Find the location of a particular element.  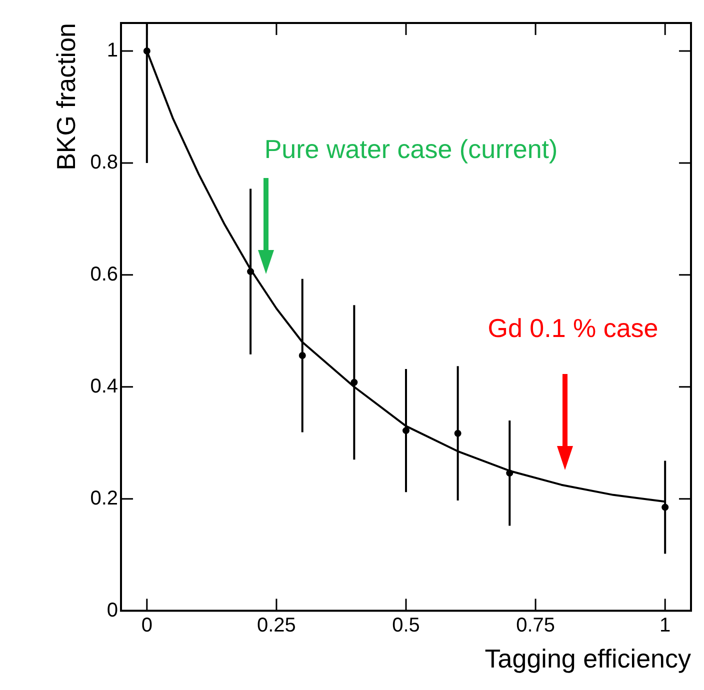

y-tick-label: 1 is located at coordinates (112, 51).